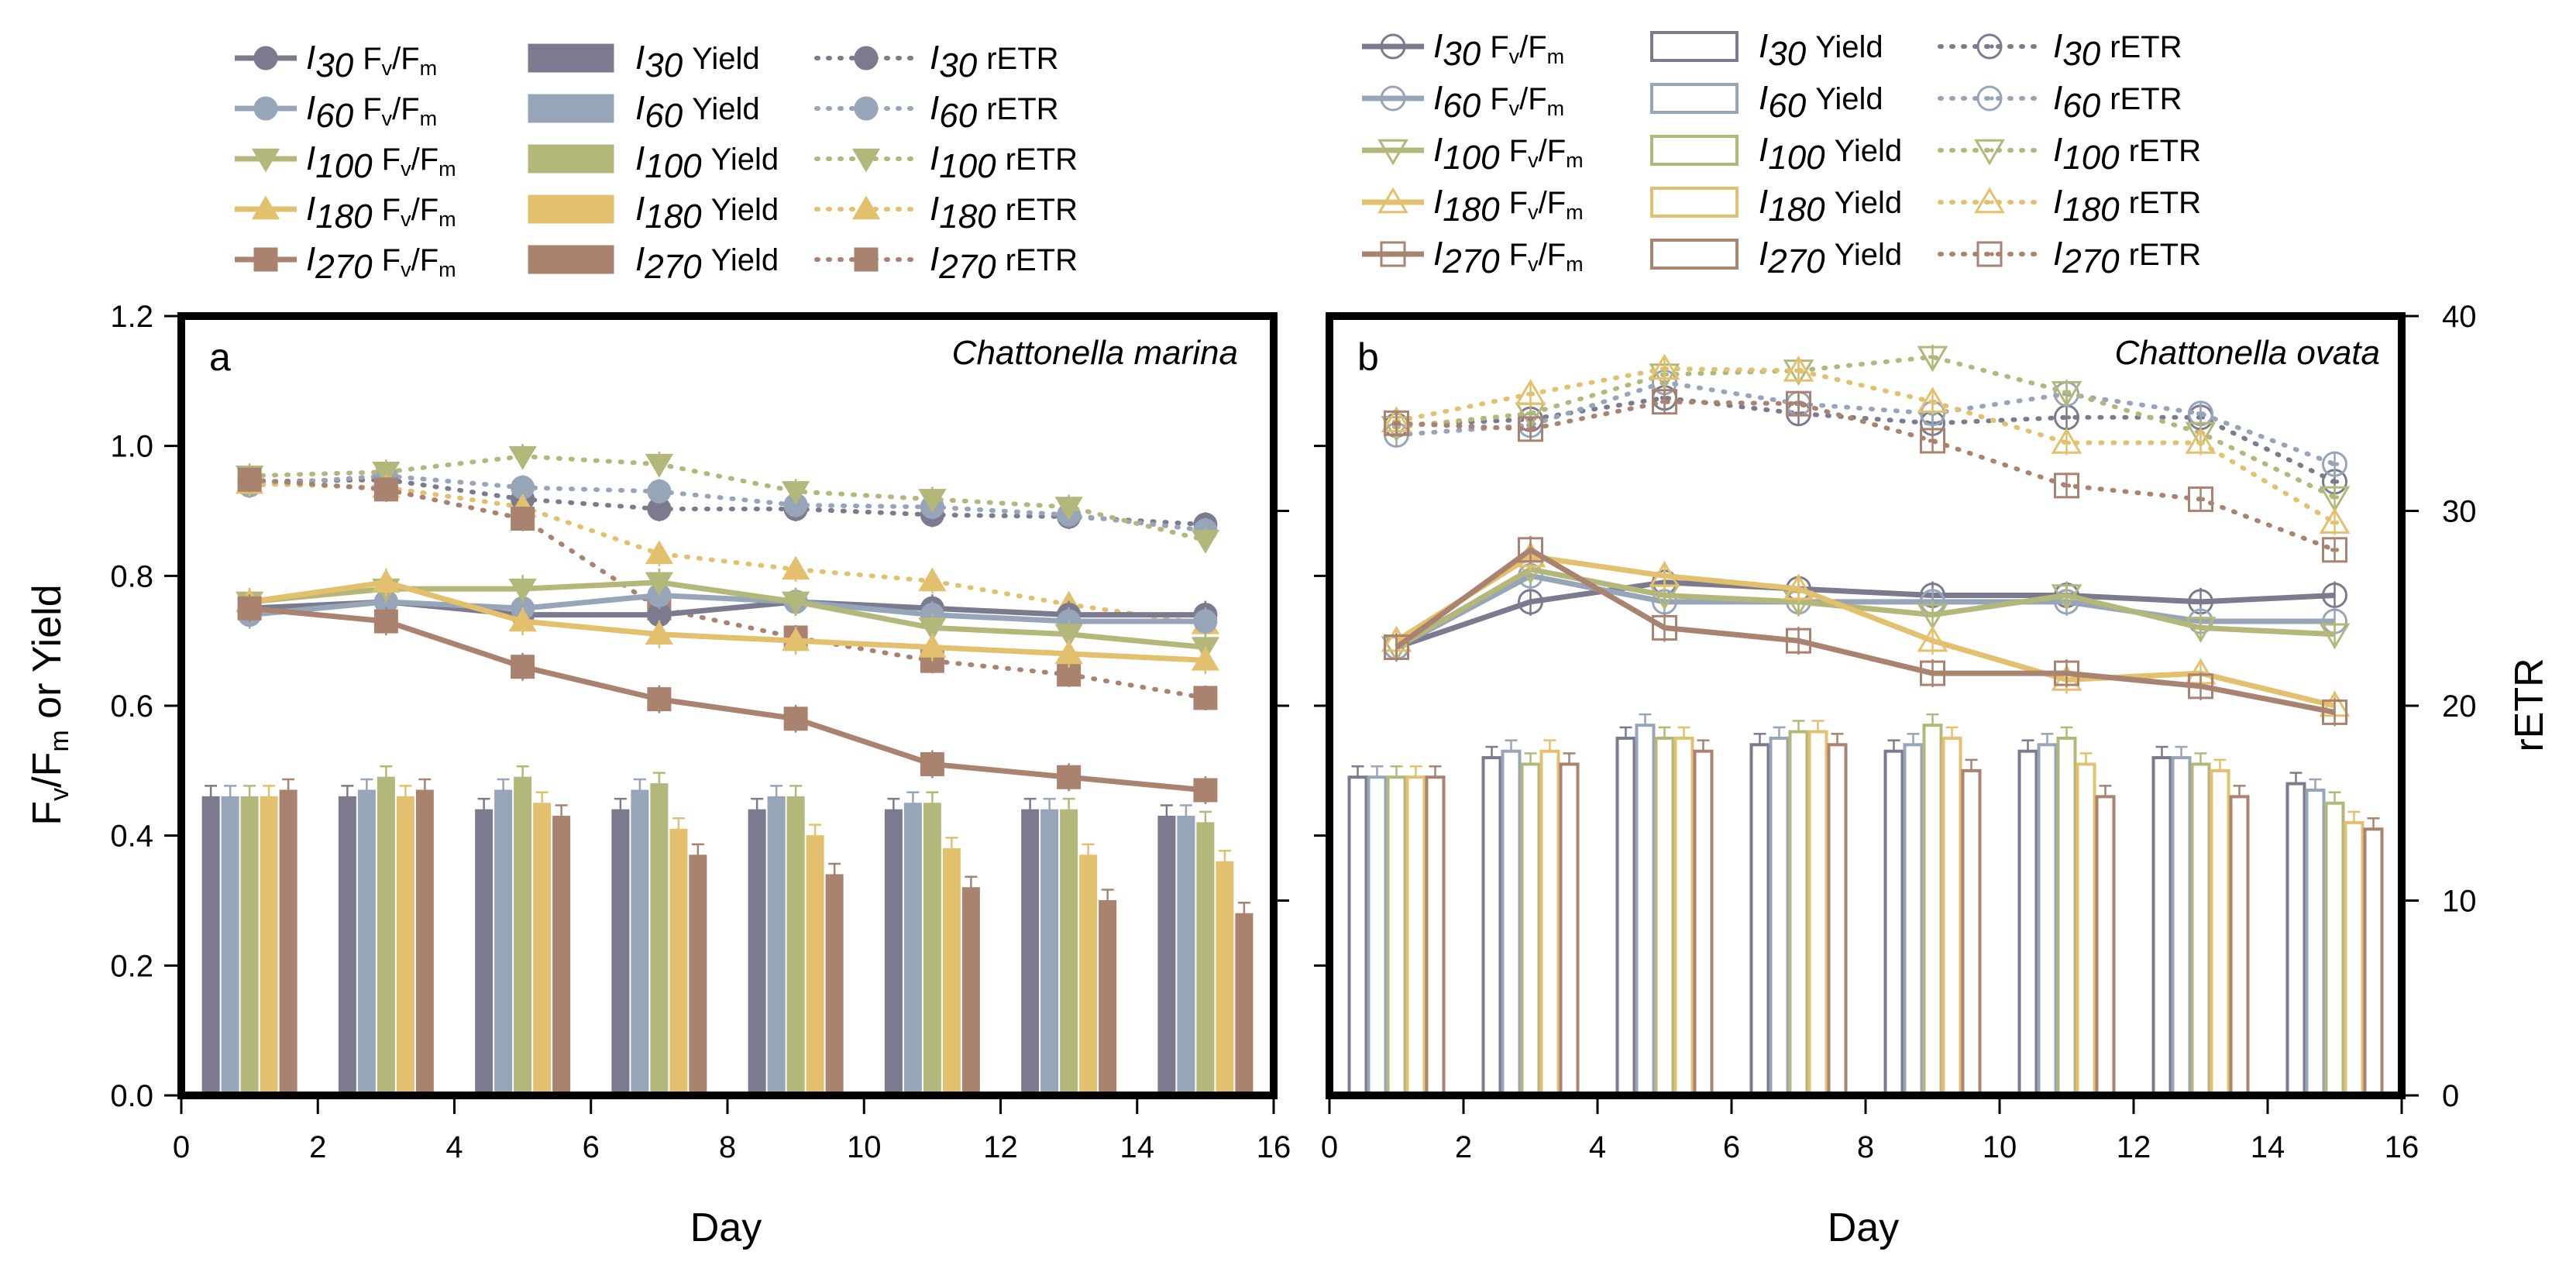 The width and height of the screenshot is (2576, 1279). I want to click on y-tick-label: 0.6, so click(131, 707).